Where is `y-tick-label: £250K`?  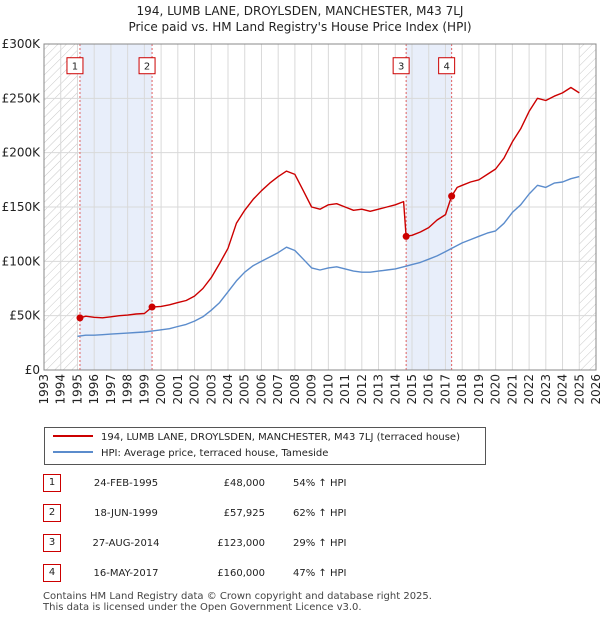 y-tick-label: £250K is located at coordinates (22, 98).